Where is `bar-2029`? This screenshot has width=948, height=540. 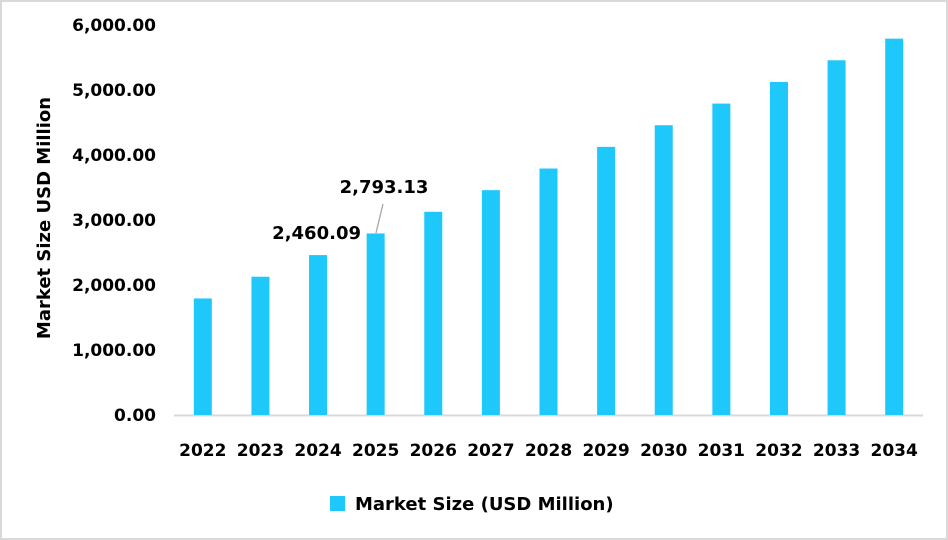
bar-2029 is located at coordinates (606, 280).